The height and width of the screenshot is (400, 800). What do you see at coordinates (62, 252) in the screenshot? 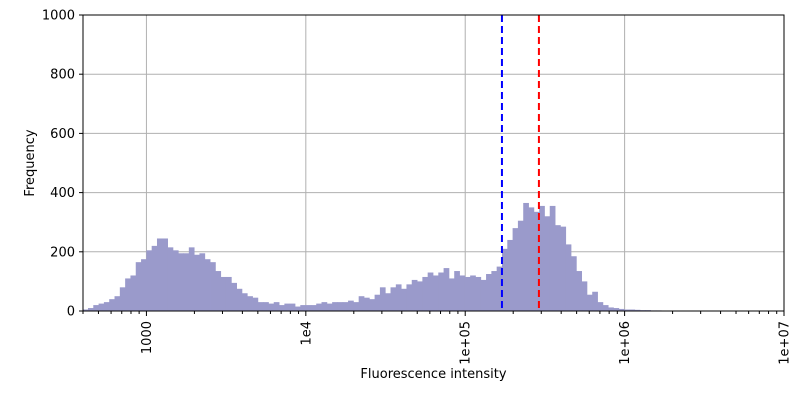
I see `y-tick-label: 200` at bounding box center [62, 252].